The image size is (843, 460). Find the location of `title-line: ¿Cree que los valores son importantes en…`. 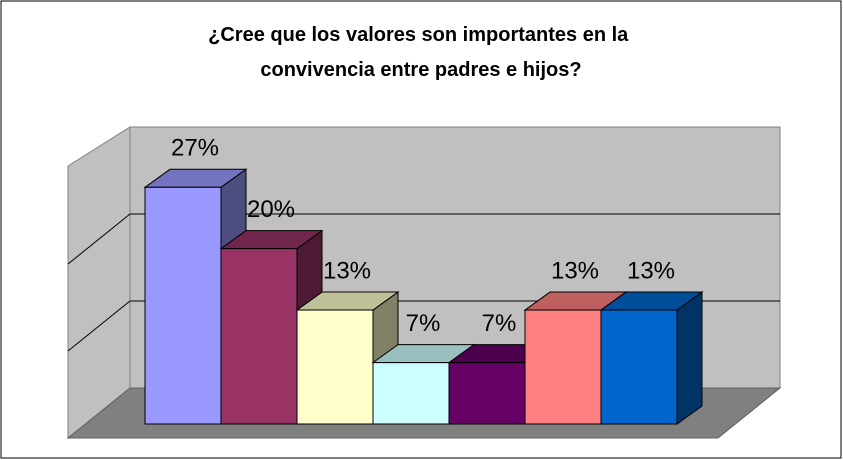

title-line: ¿Cree que los valores son importantes en… is located at coordinates (418, 35).